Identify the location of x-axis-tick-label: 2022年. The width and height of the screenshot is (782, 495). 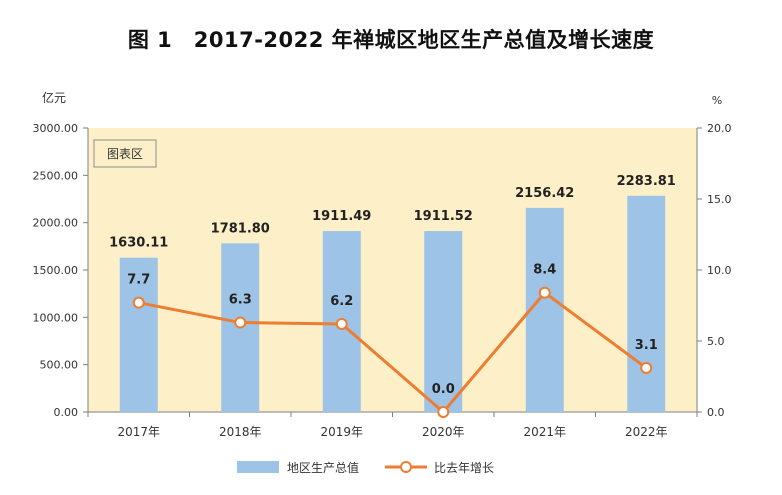
(646, 432).